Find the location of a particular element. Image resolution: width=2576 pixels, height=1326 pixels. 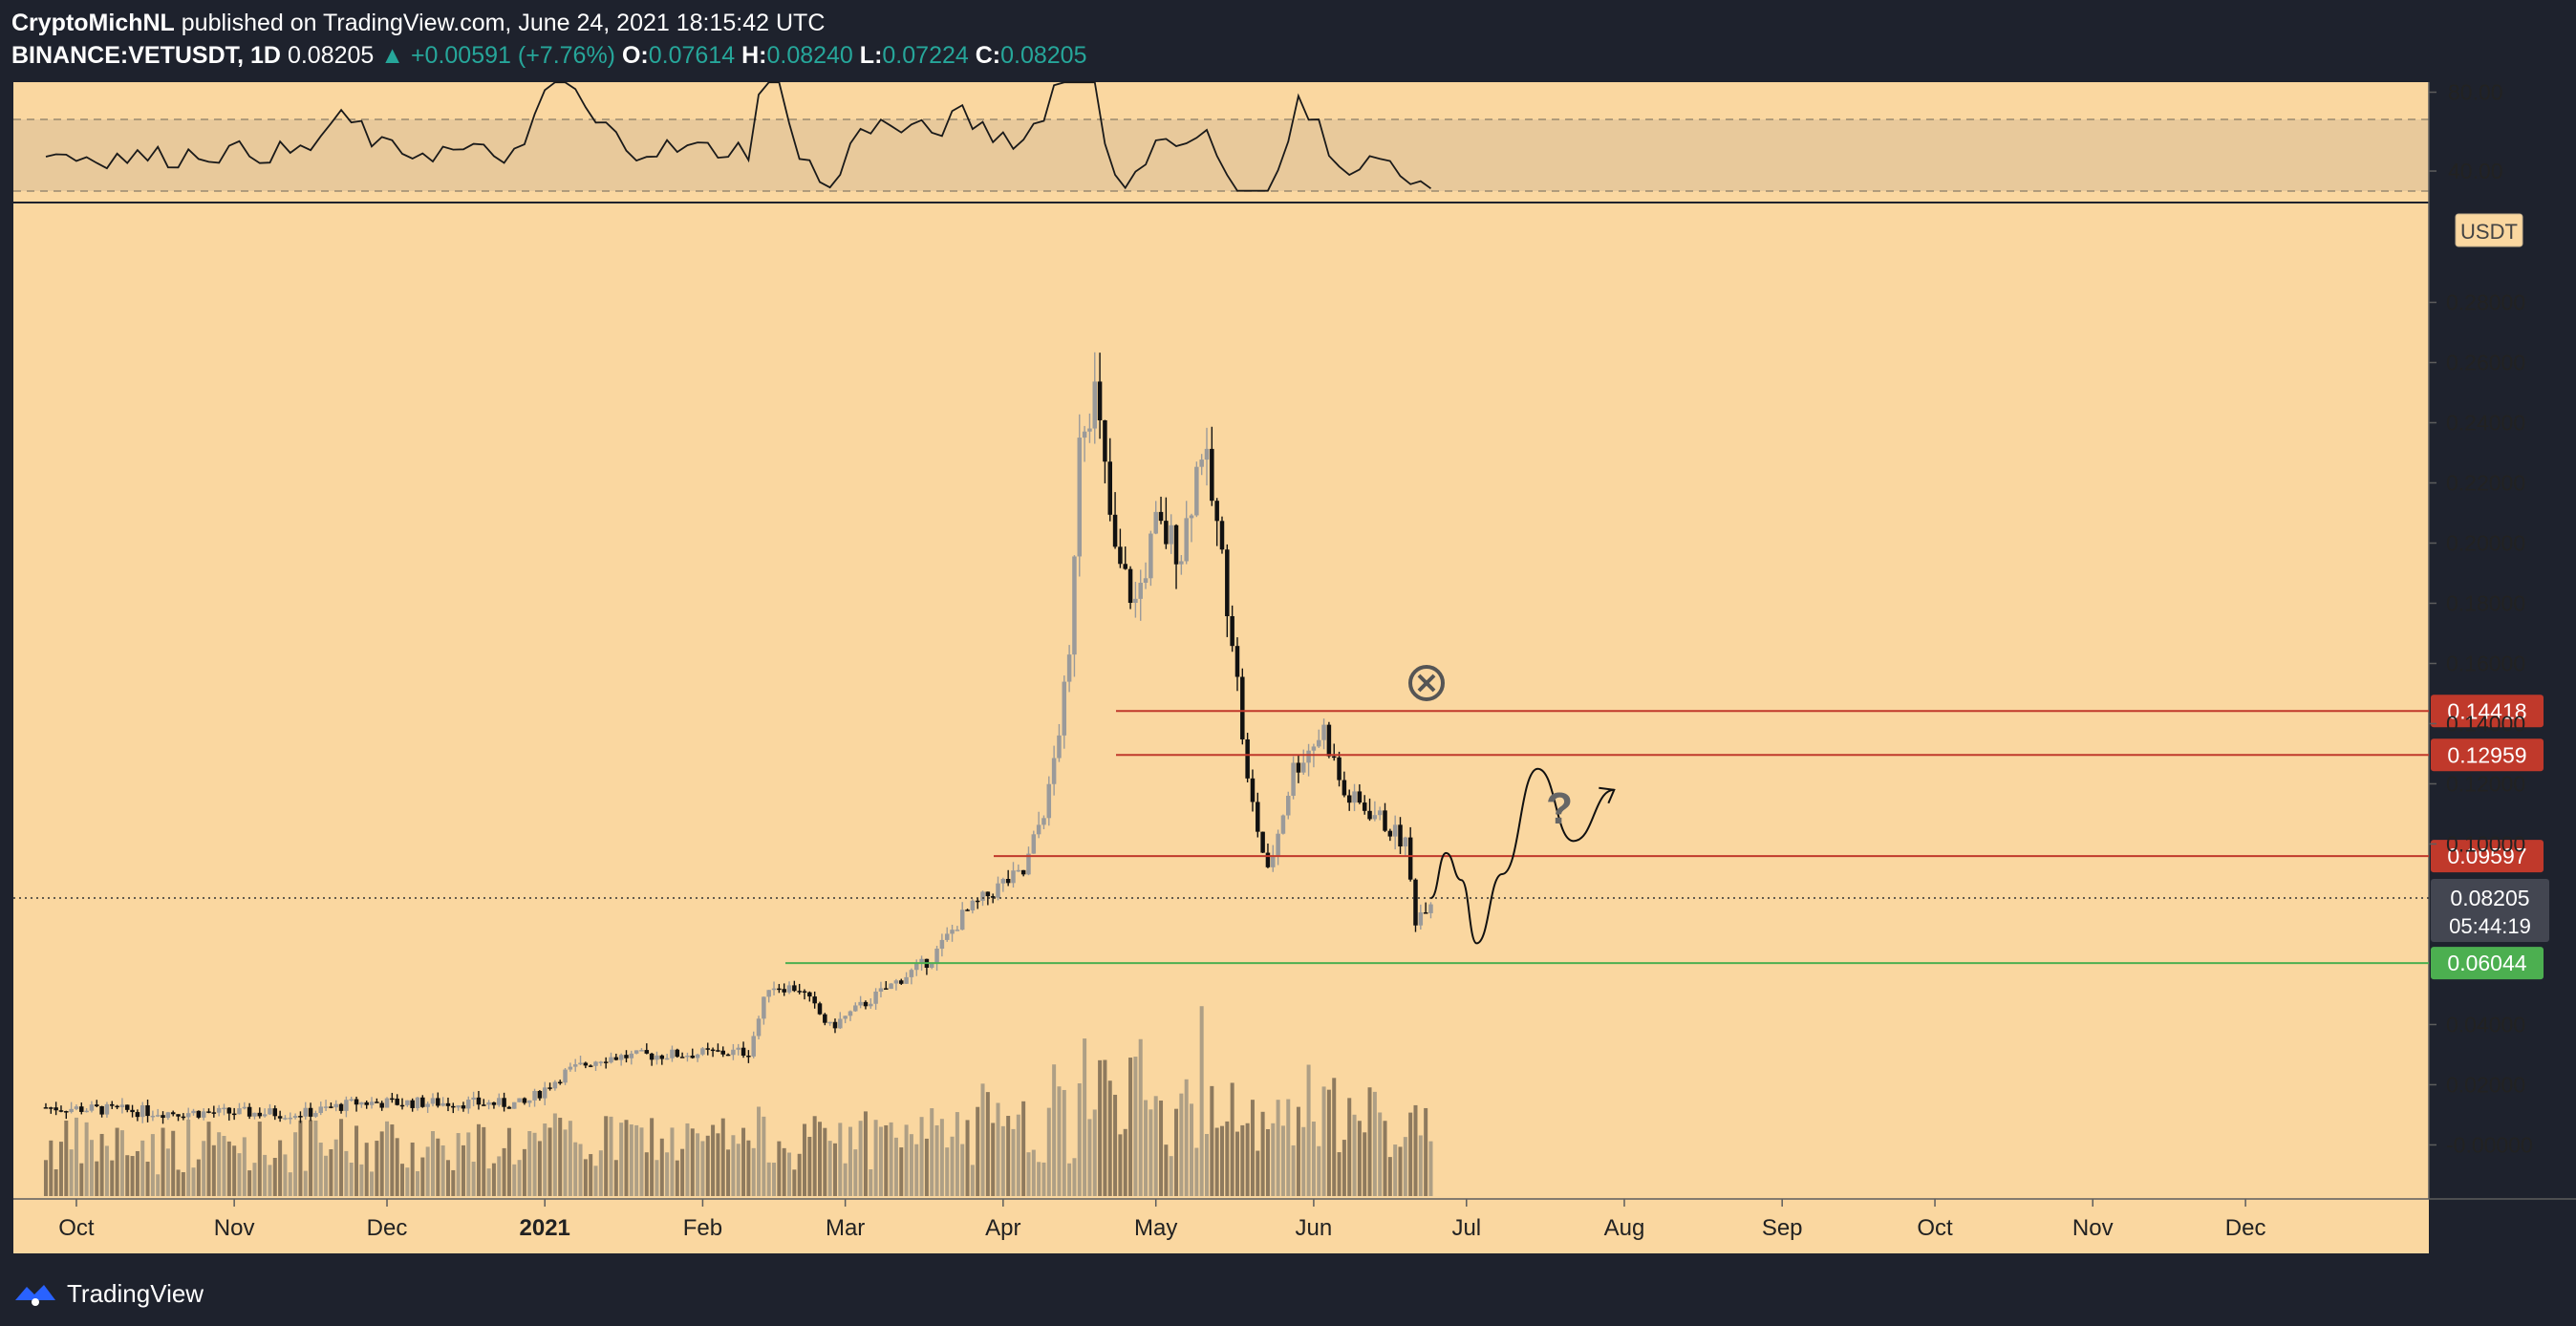

time-tick-label: Nov is located at coordinates (2093, 1228).